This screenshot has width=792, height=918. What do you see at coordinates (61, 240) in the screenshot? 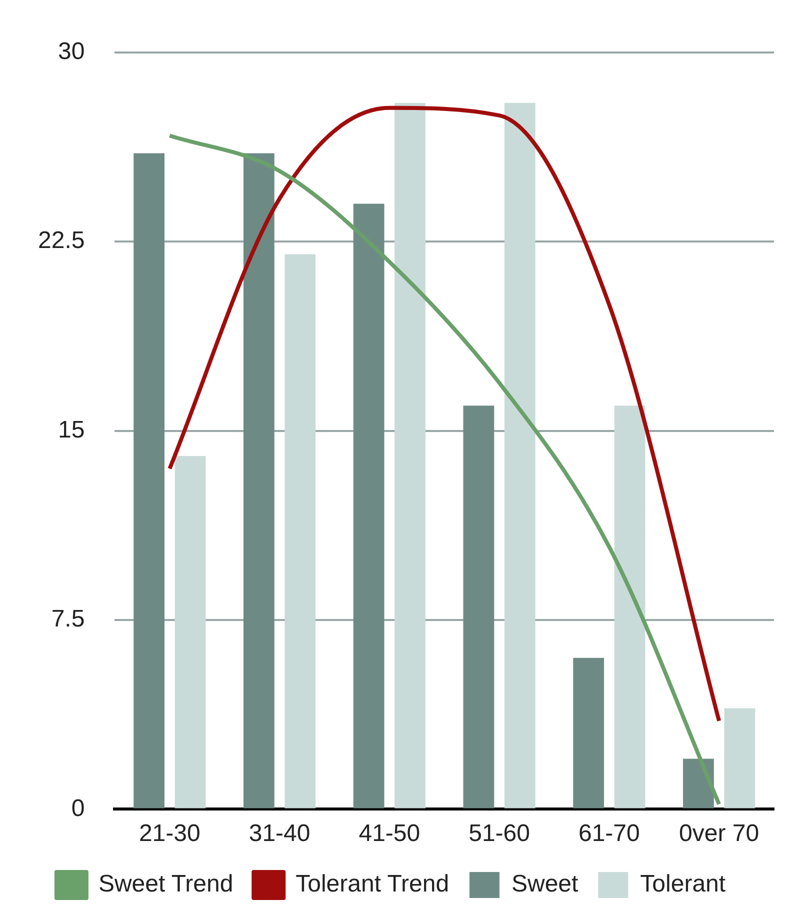
I see `y-tick-label: 22.5` at bounding box center [61, 240].